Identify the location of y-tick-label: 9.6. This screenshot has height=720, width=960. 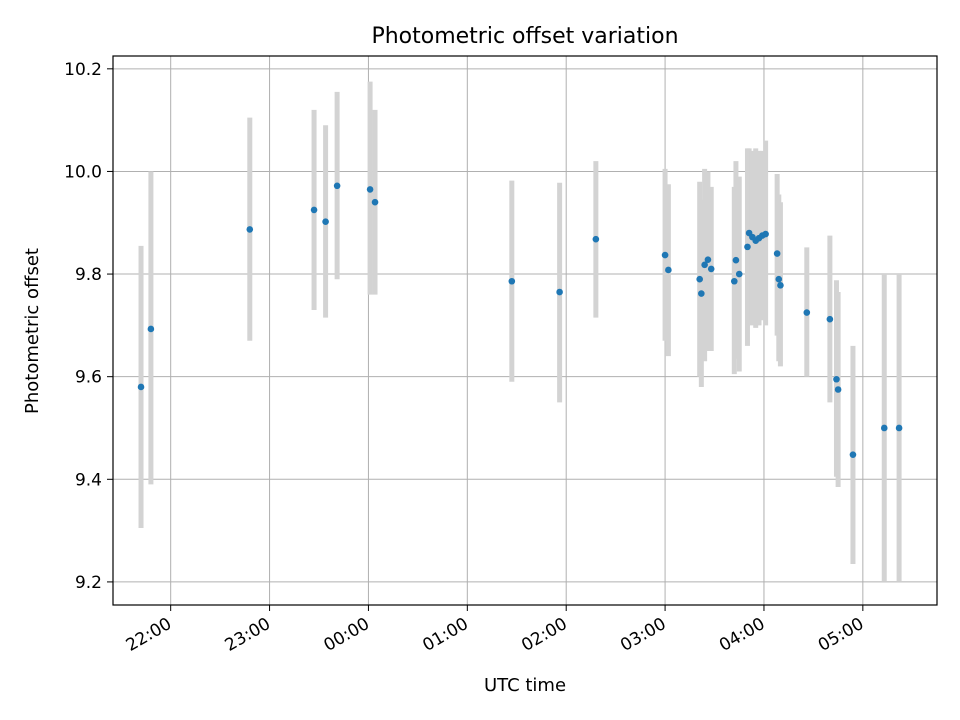
(88, 378).